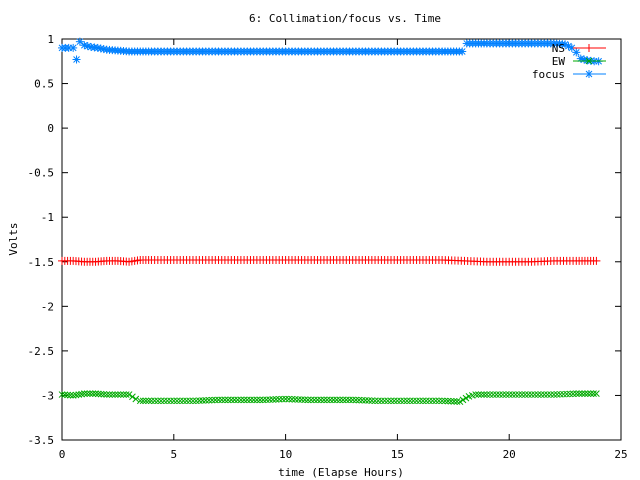 The width and height of the screenshot is (640, 480). Describe the element at coordinates (47, 306) in the screenshot. I see `y-tick-label: -2` at that location.